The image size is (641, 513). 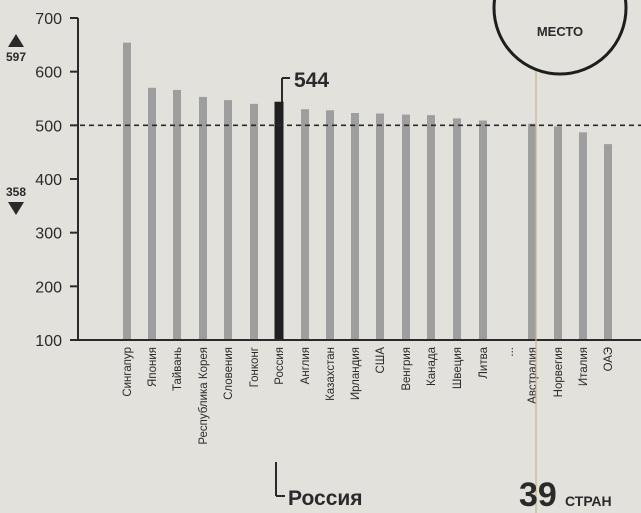 What do you see at coordinates (204, 396) in the screenshot?
I see `x-tick-label: Республика Корея` at bounding box center [204, 396].